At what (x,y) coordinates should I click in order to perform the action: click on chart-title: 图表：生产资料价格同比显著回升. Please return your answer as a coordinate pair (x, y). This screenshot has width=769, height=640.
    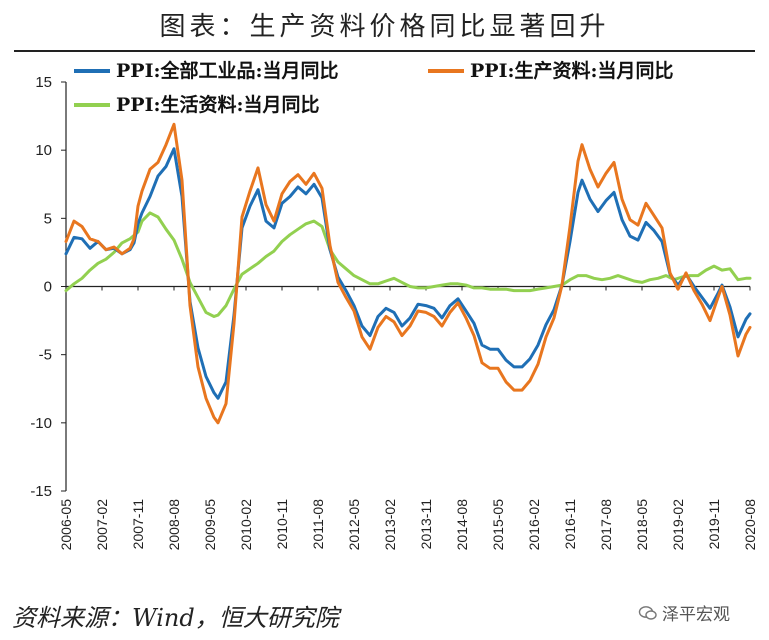
    Looking at the image, I should click on (384, 27).